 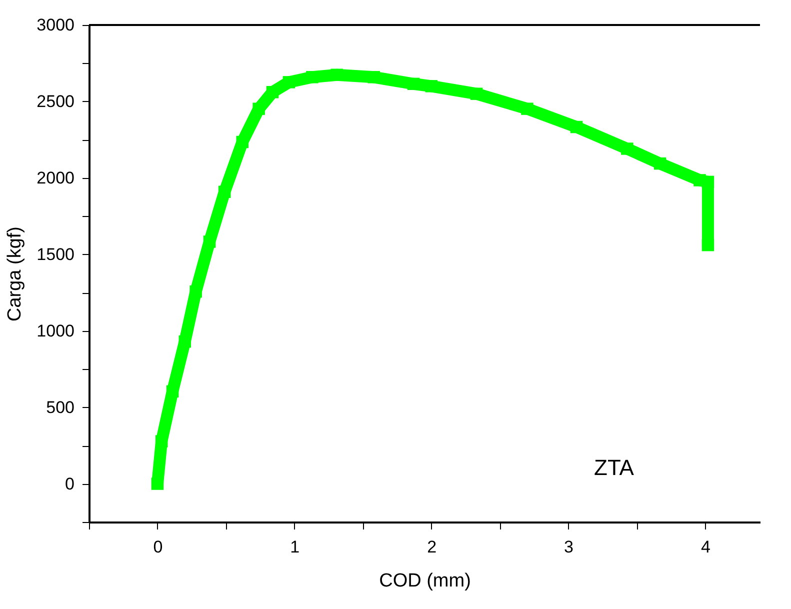 I want to click on y-tick-label: 3000, so click(x=55, y=25).